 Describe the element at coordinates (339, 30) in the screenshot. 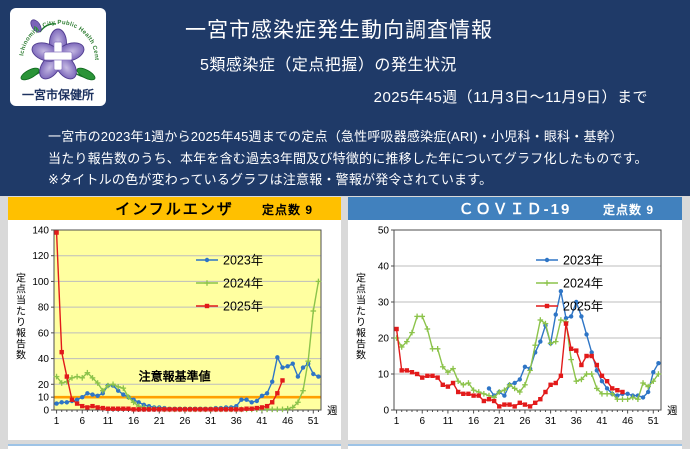

I see `page-title: 一宮市感染症発生動向調査情報` at that location.